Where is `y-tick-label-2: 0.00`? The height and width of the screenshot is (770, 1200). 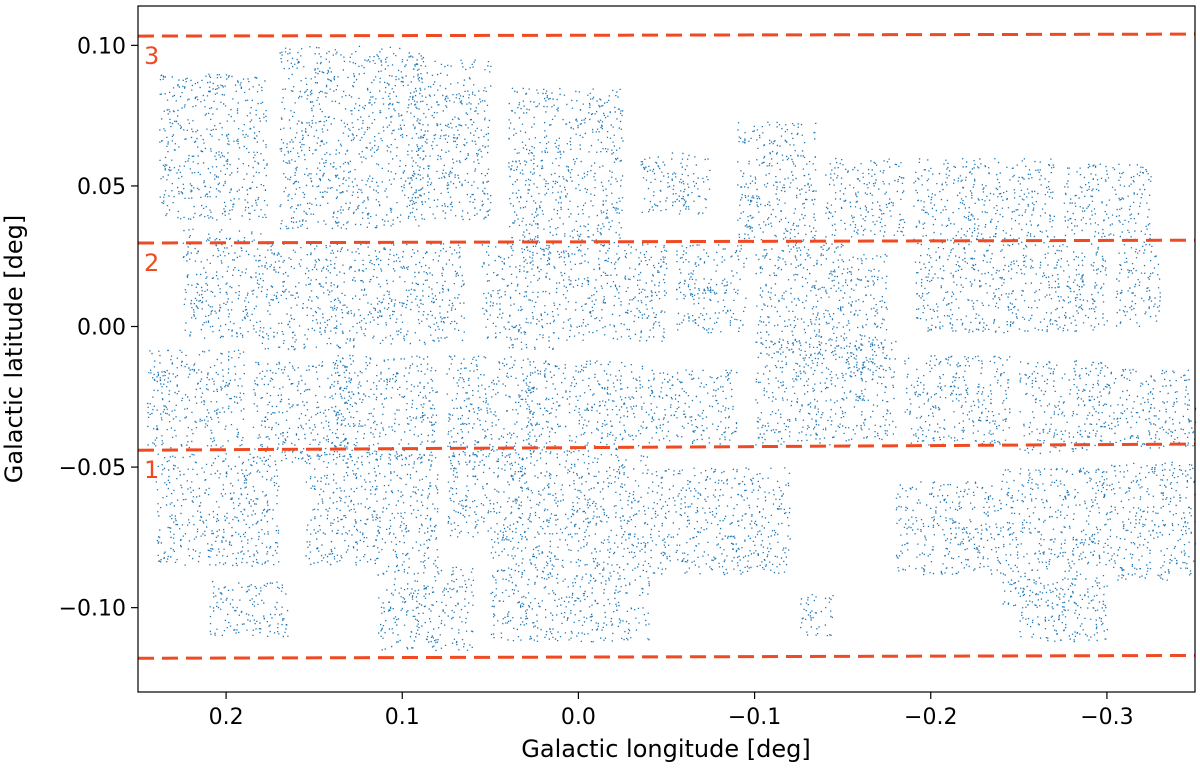 y-tick-label-2: 0.00 is located at coordinates (101, 328).